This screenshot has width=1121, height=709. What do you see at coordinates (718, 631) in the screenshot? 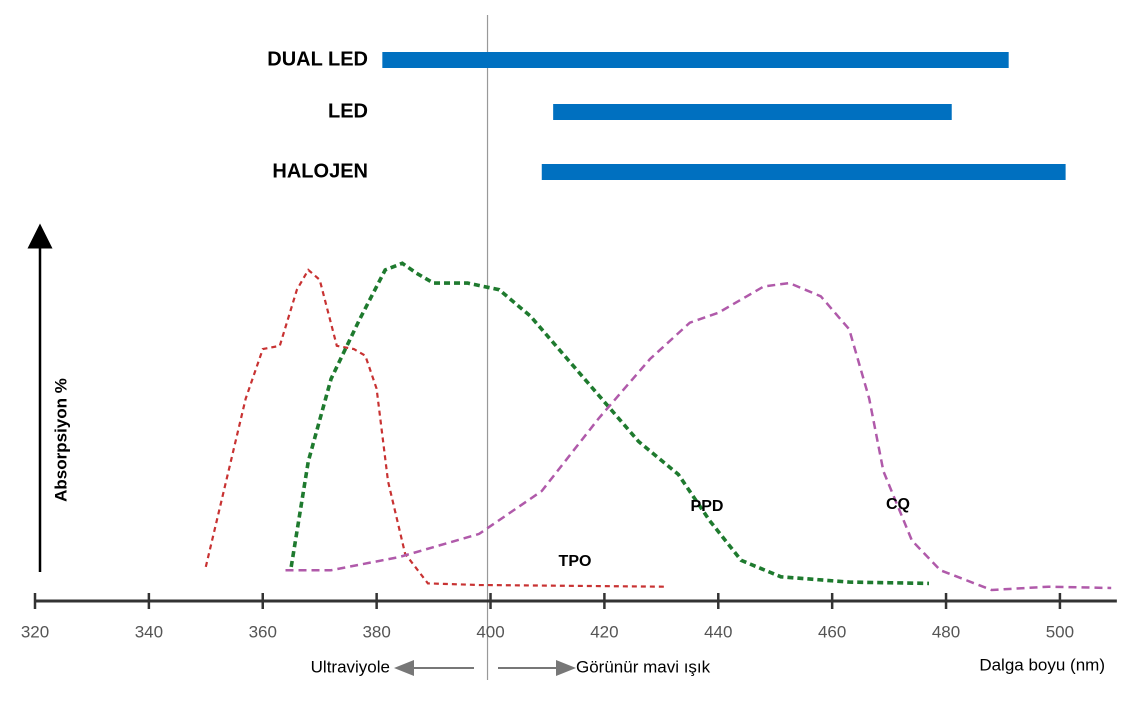
I see `x-tick-label: 440` at bounding box center [718, 631].